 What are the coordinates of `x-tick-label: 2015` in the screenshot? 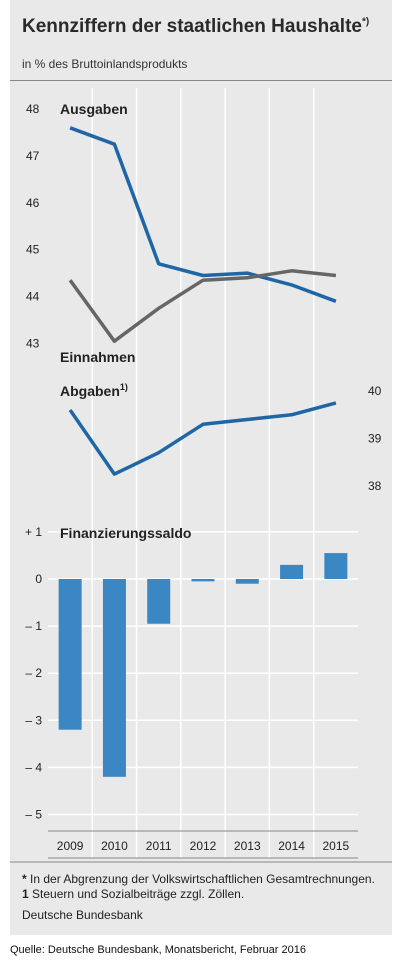 It's located at (336, 846).